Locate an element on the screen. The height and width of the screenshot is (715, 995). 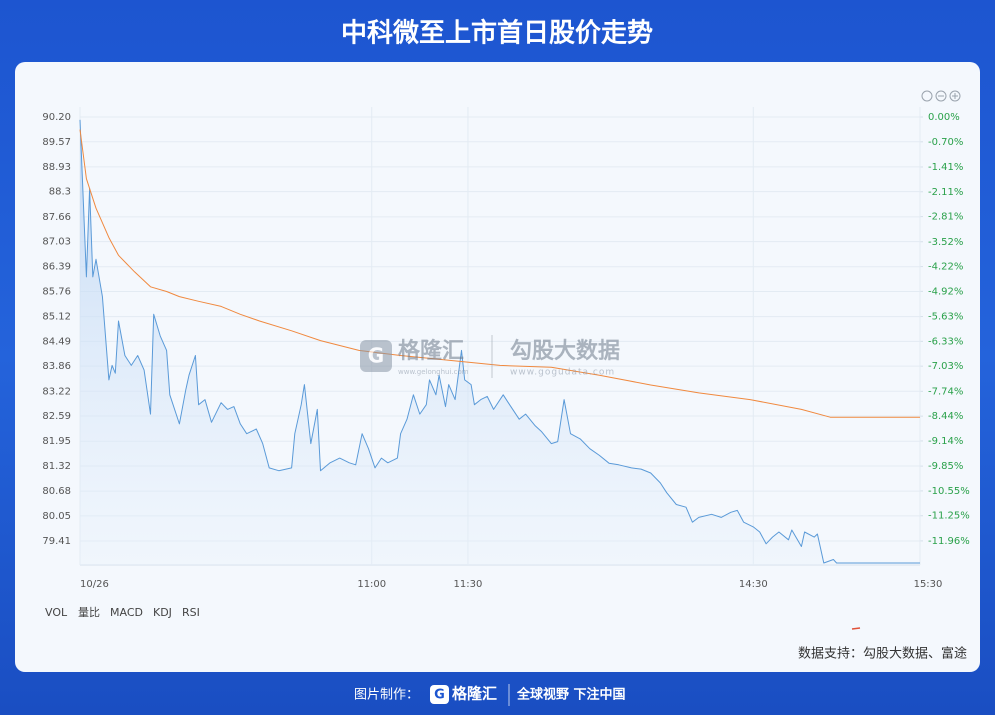
y2-tick-label: -11.96% is located at coordinates (949, 541).